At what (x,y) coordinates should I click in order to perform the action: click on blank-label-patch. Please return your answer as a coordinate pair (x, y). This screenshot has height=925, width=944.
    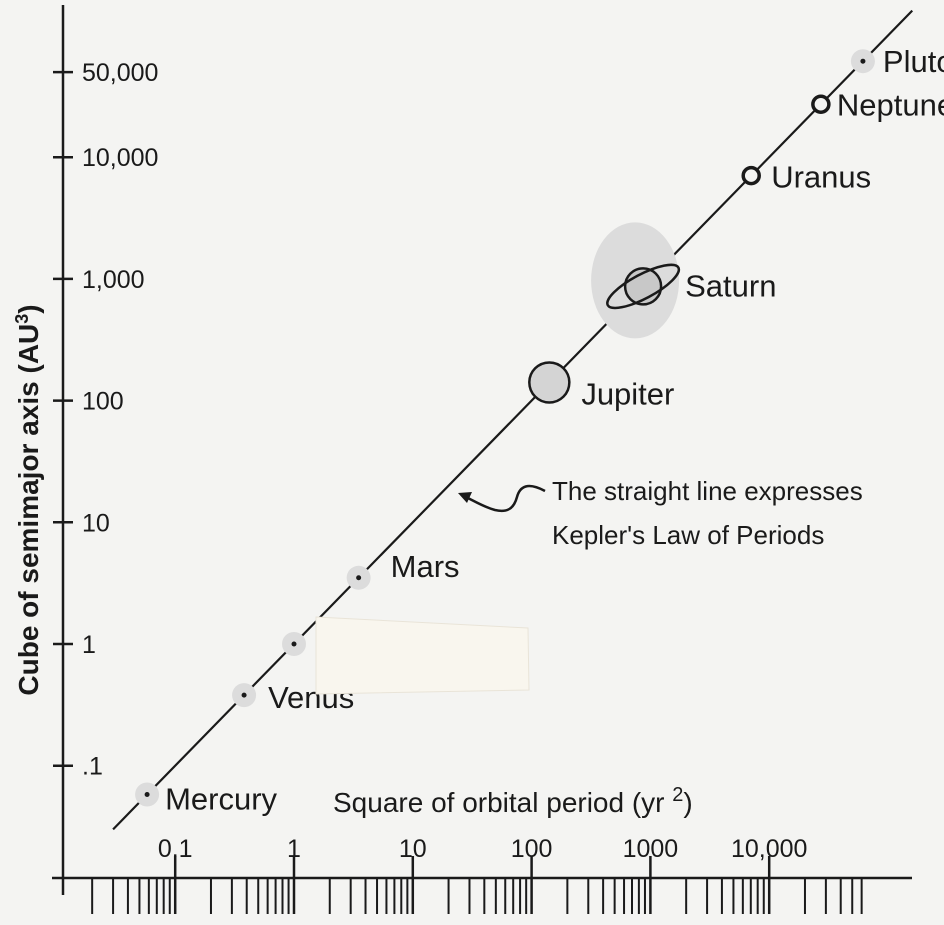
    Looking at the image, I should click on (422, 655).